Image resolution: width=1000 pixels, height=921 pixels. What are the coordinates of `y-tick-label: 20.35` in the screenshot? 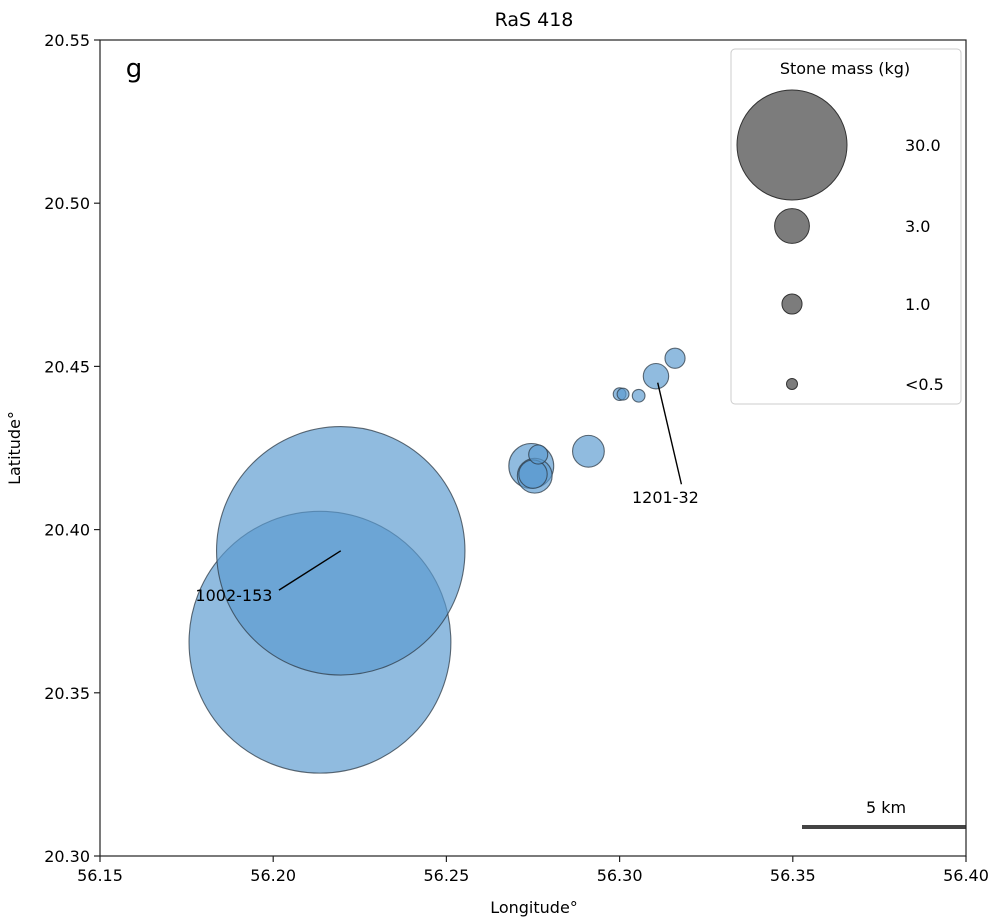 It's located at (67, 693).